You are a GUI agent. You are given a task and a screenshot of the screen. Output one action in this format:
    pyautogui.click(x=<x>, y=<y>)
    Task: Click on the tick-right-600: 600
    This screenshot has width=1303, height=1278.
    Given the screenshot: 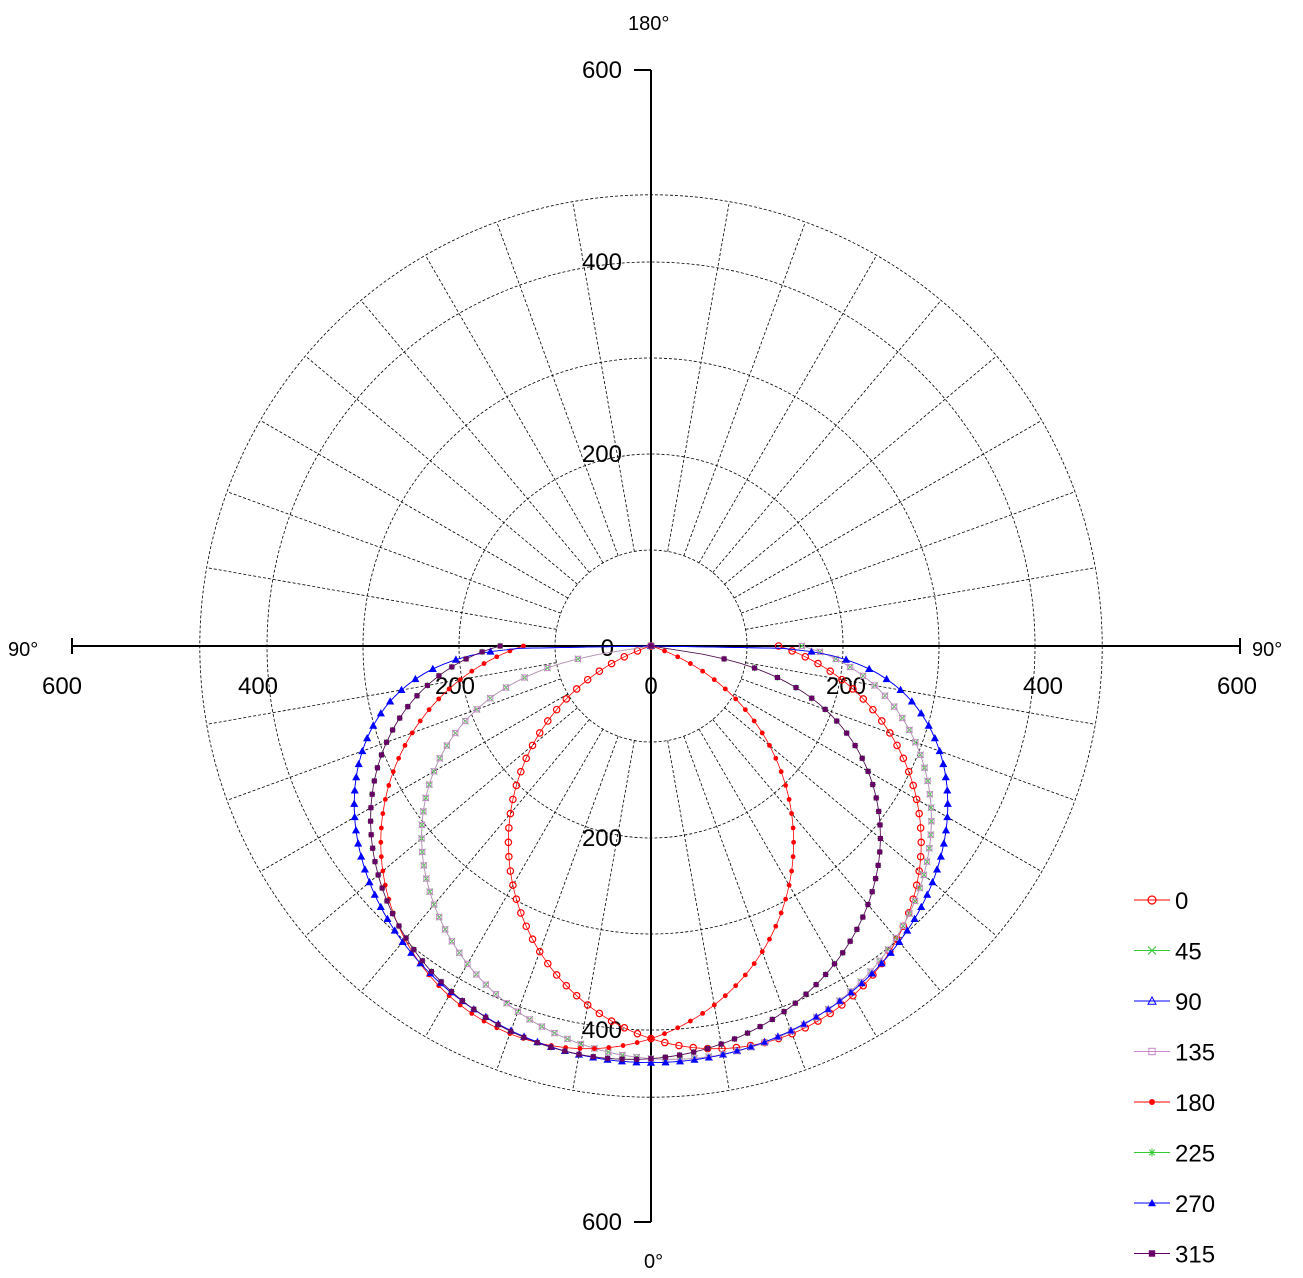 What is the action you would take?
    pyautogui.click(x=1237, y=686)
    